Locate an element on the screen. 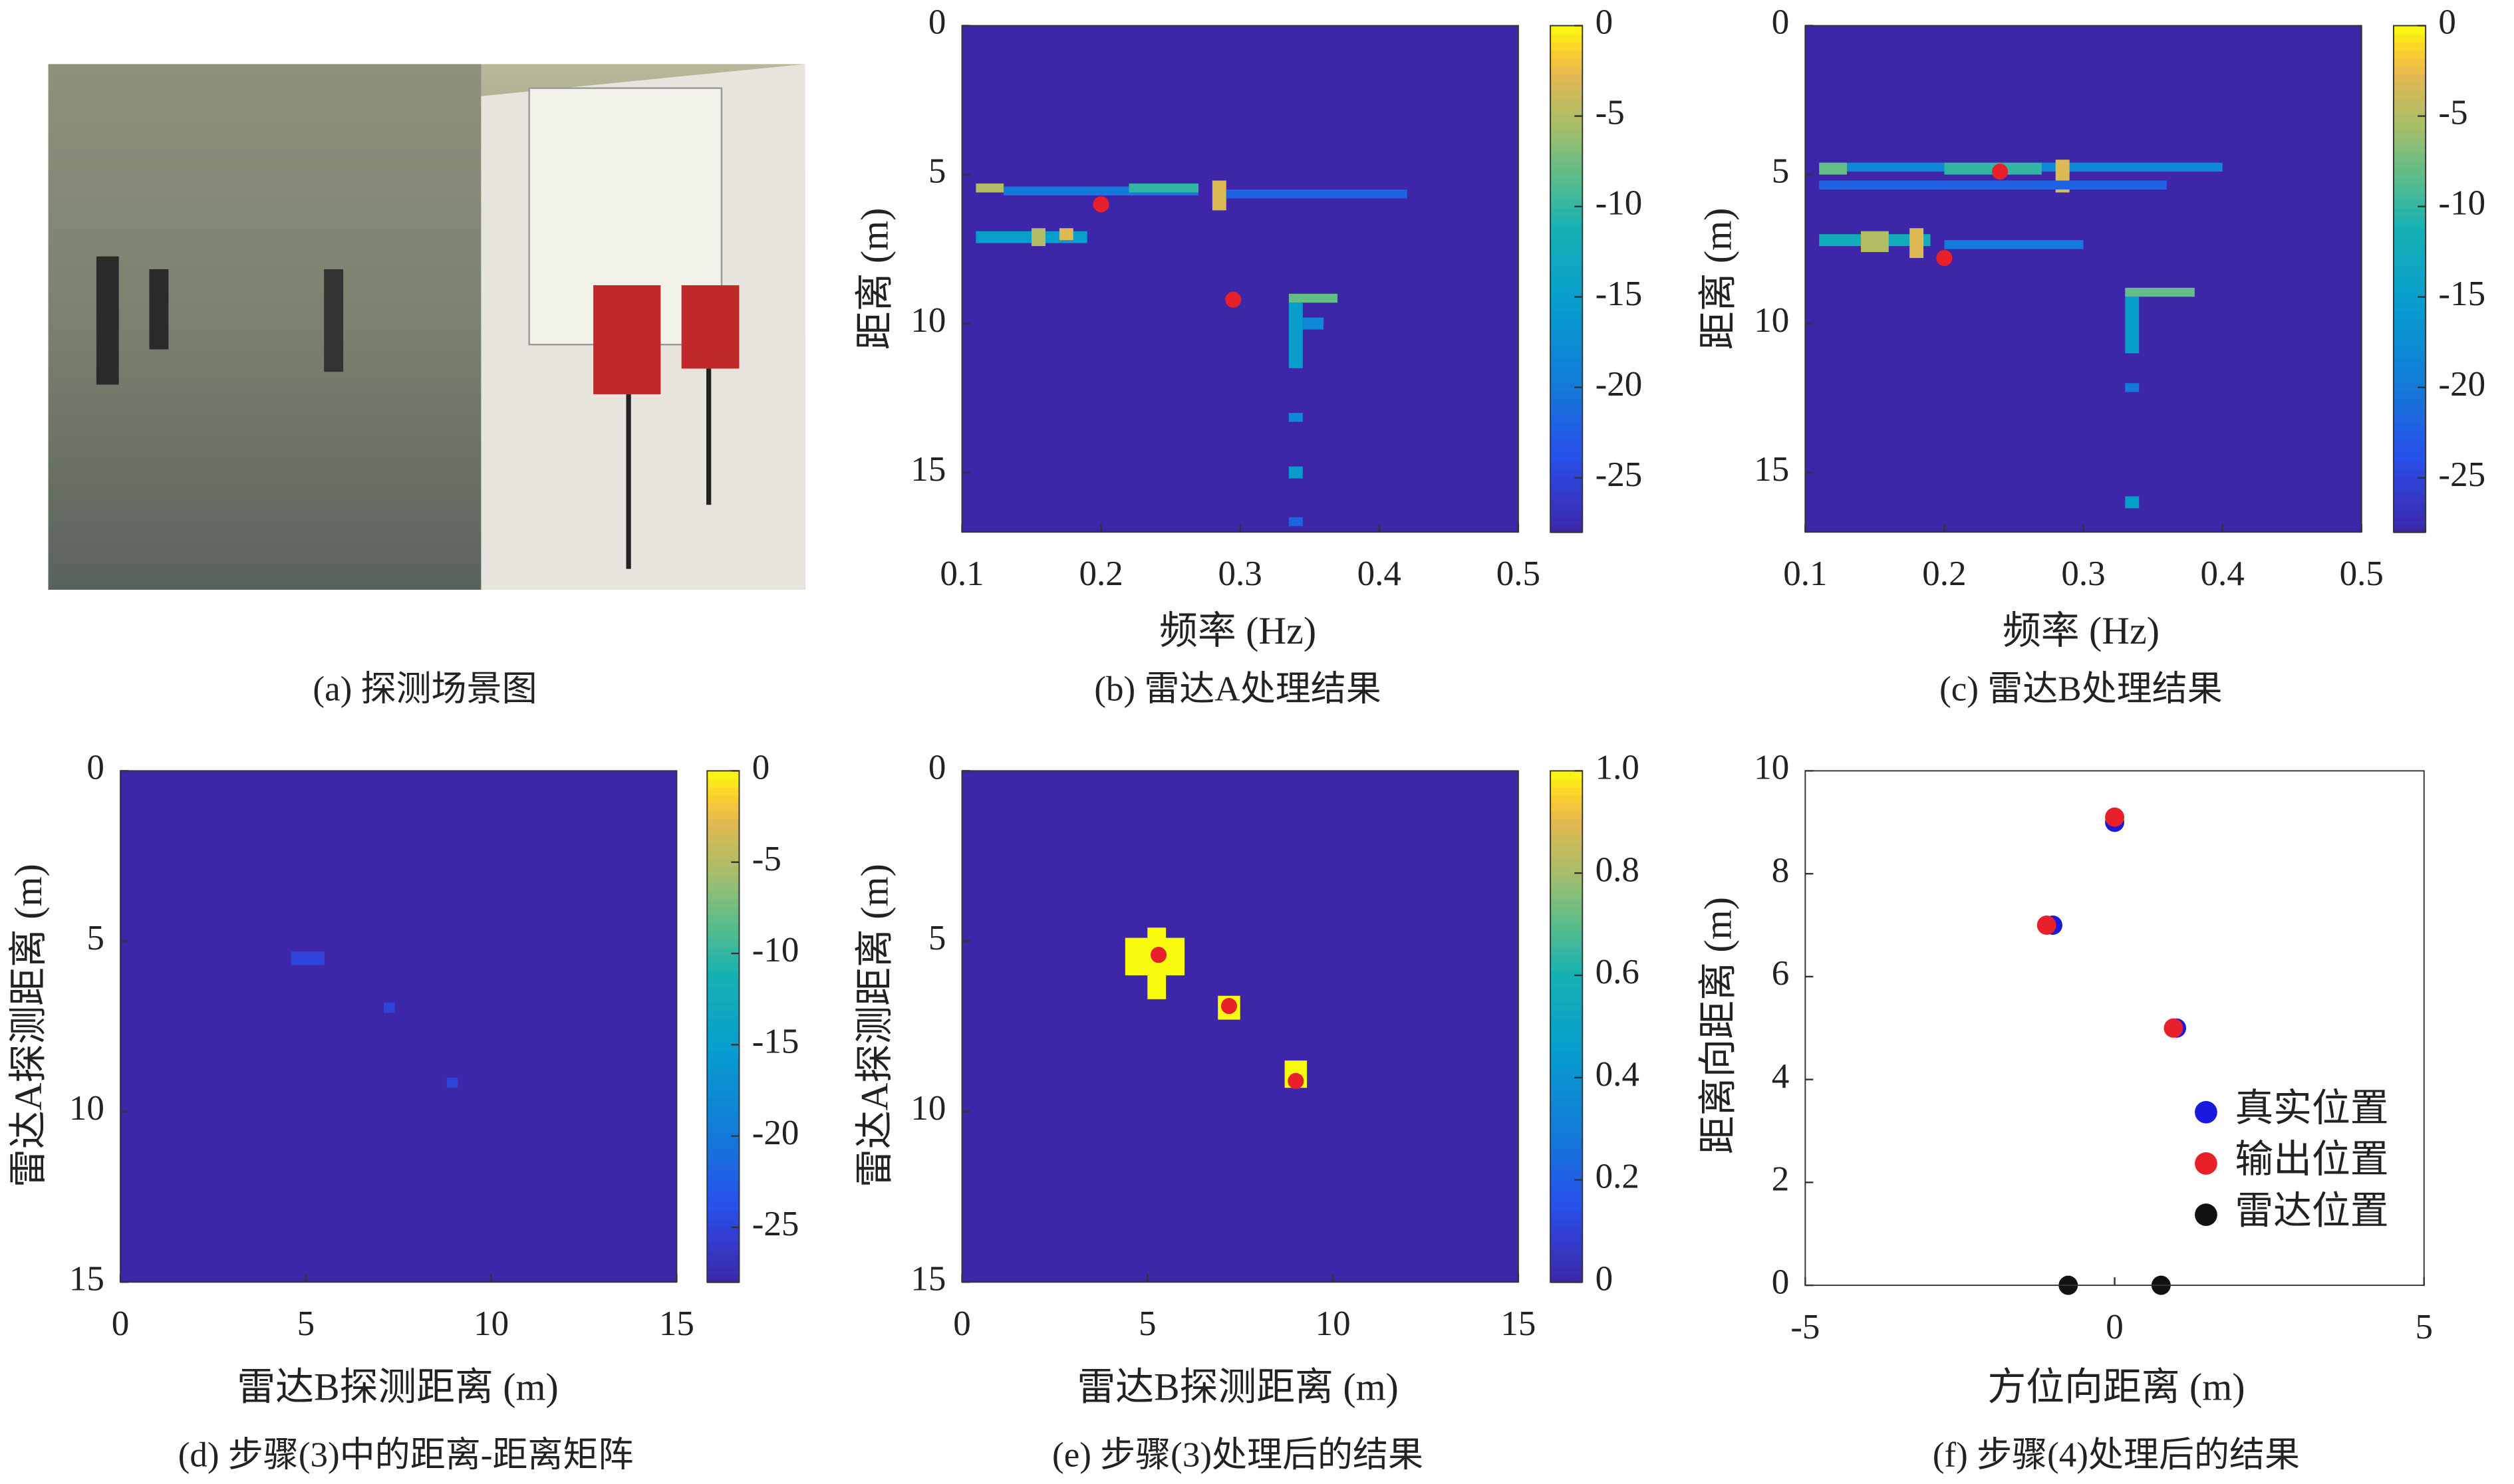  x-tick-label: 10 is located at coordinates (491, 1323).